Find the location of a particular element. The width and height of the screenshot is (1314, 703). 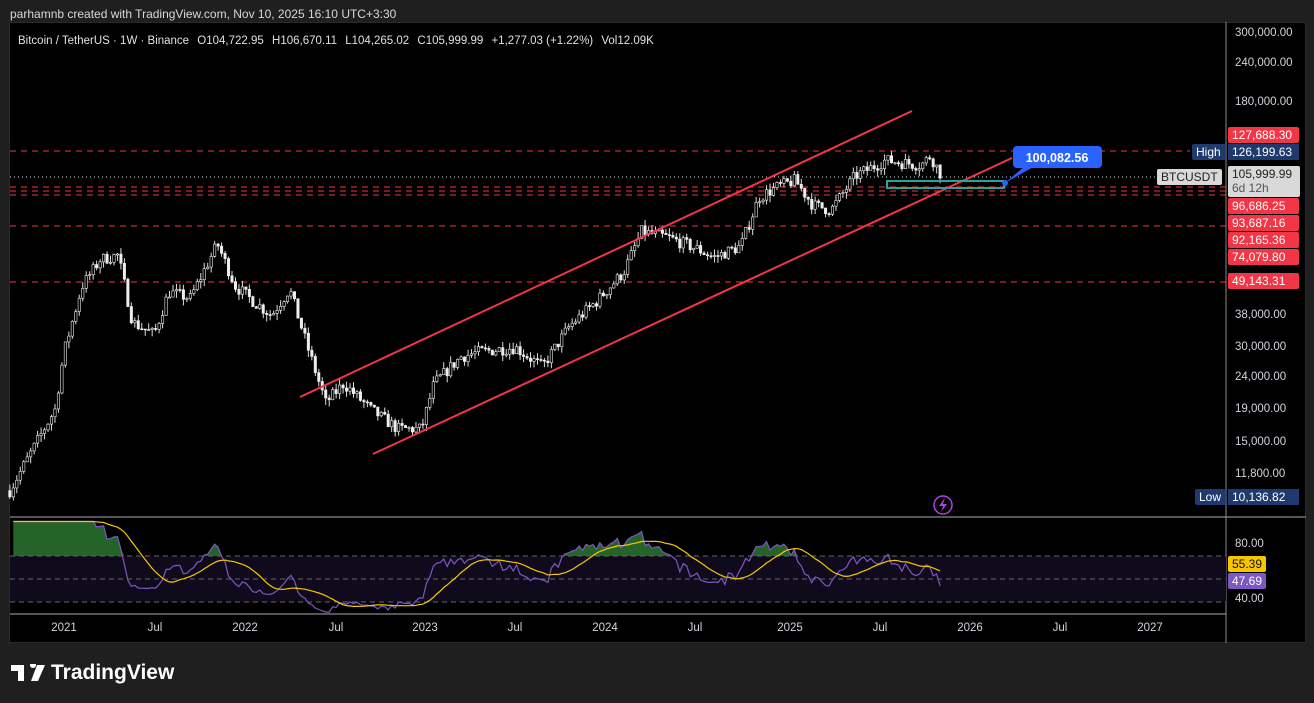

low-tag: Low is located at coordinates (1210, 497).